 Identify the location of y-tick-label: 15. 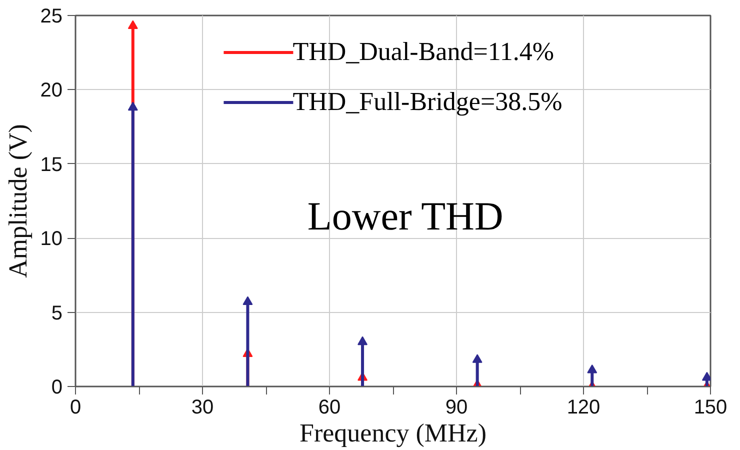
(51, 165).